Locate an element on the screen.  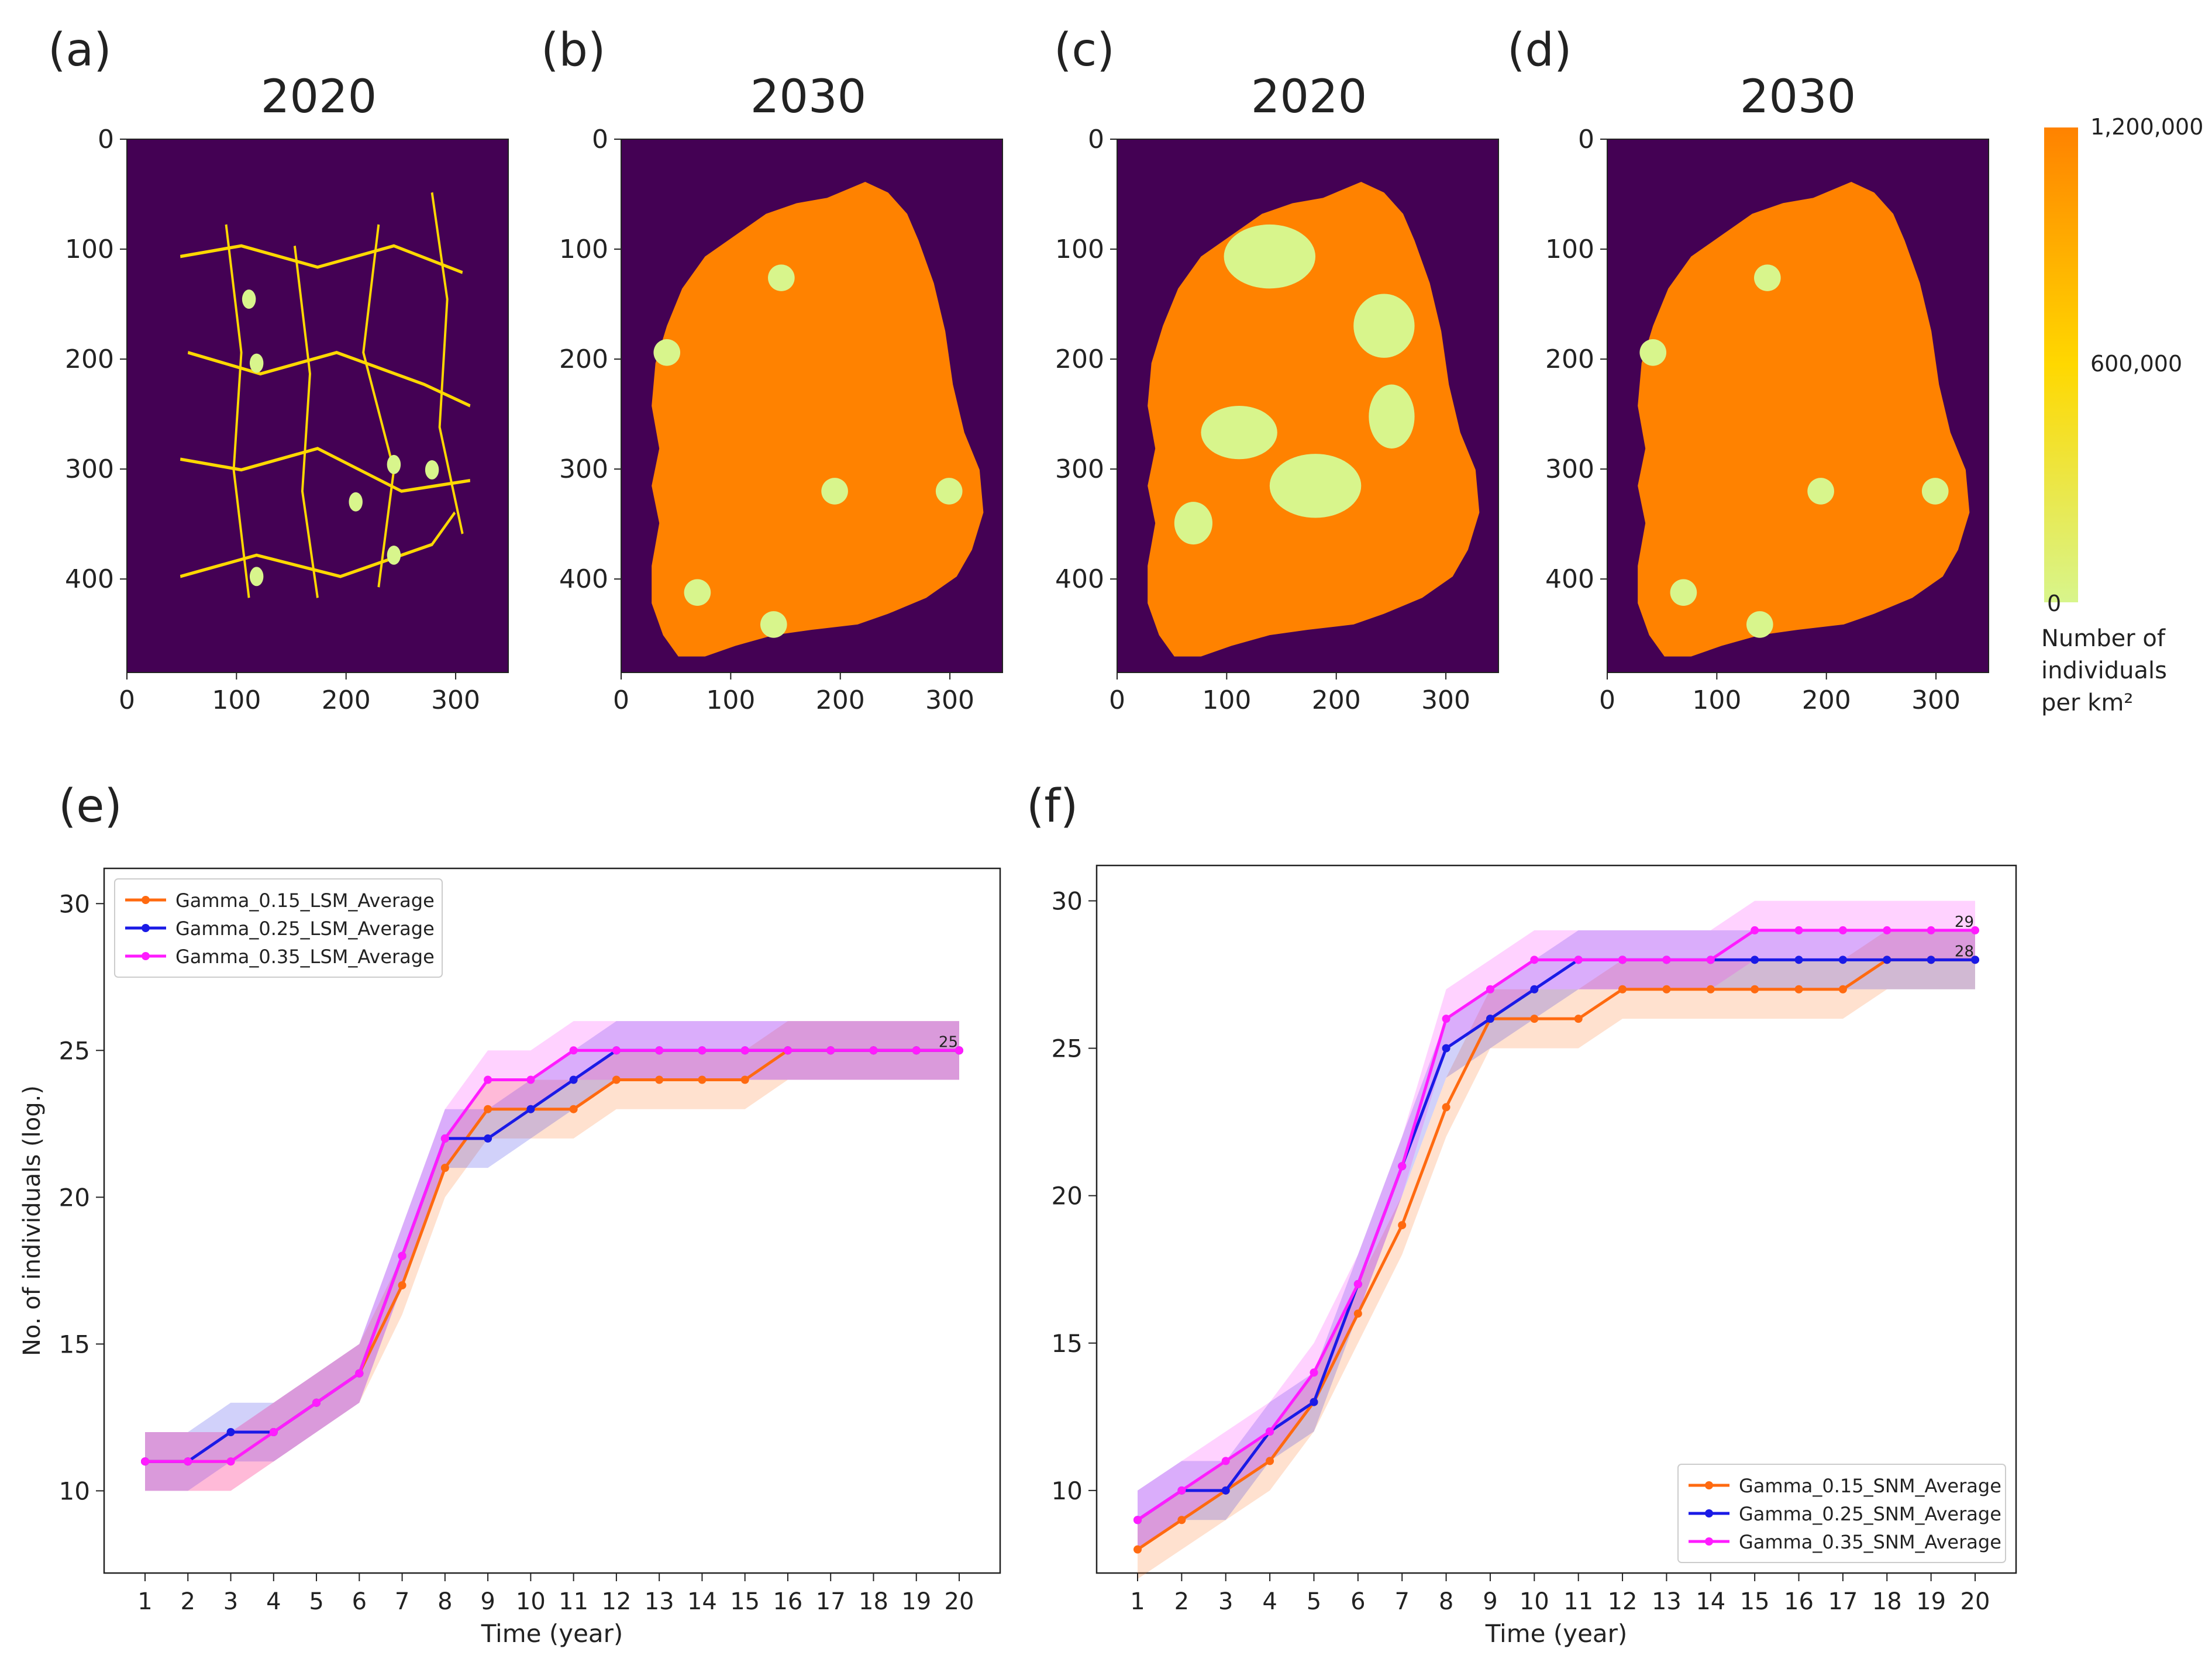
x-tick-label: 1 is located at coordinates (144, 1601).